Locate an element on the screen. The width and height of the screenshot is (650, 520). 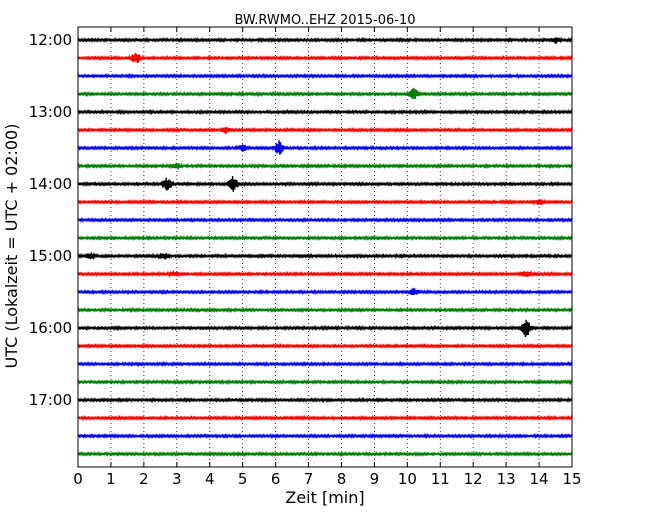
x-tick-label: 15 is located at coordinates (571, 479).